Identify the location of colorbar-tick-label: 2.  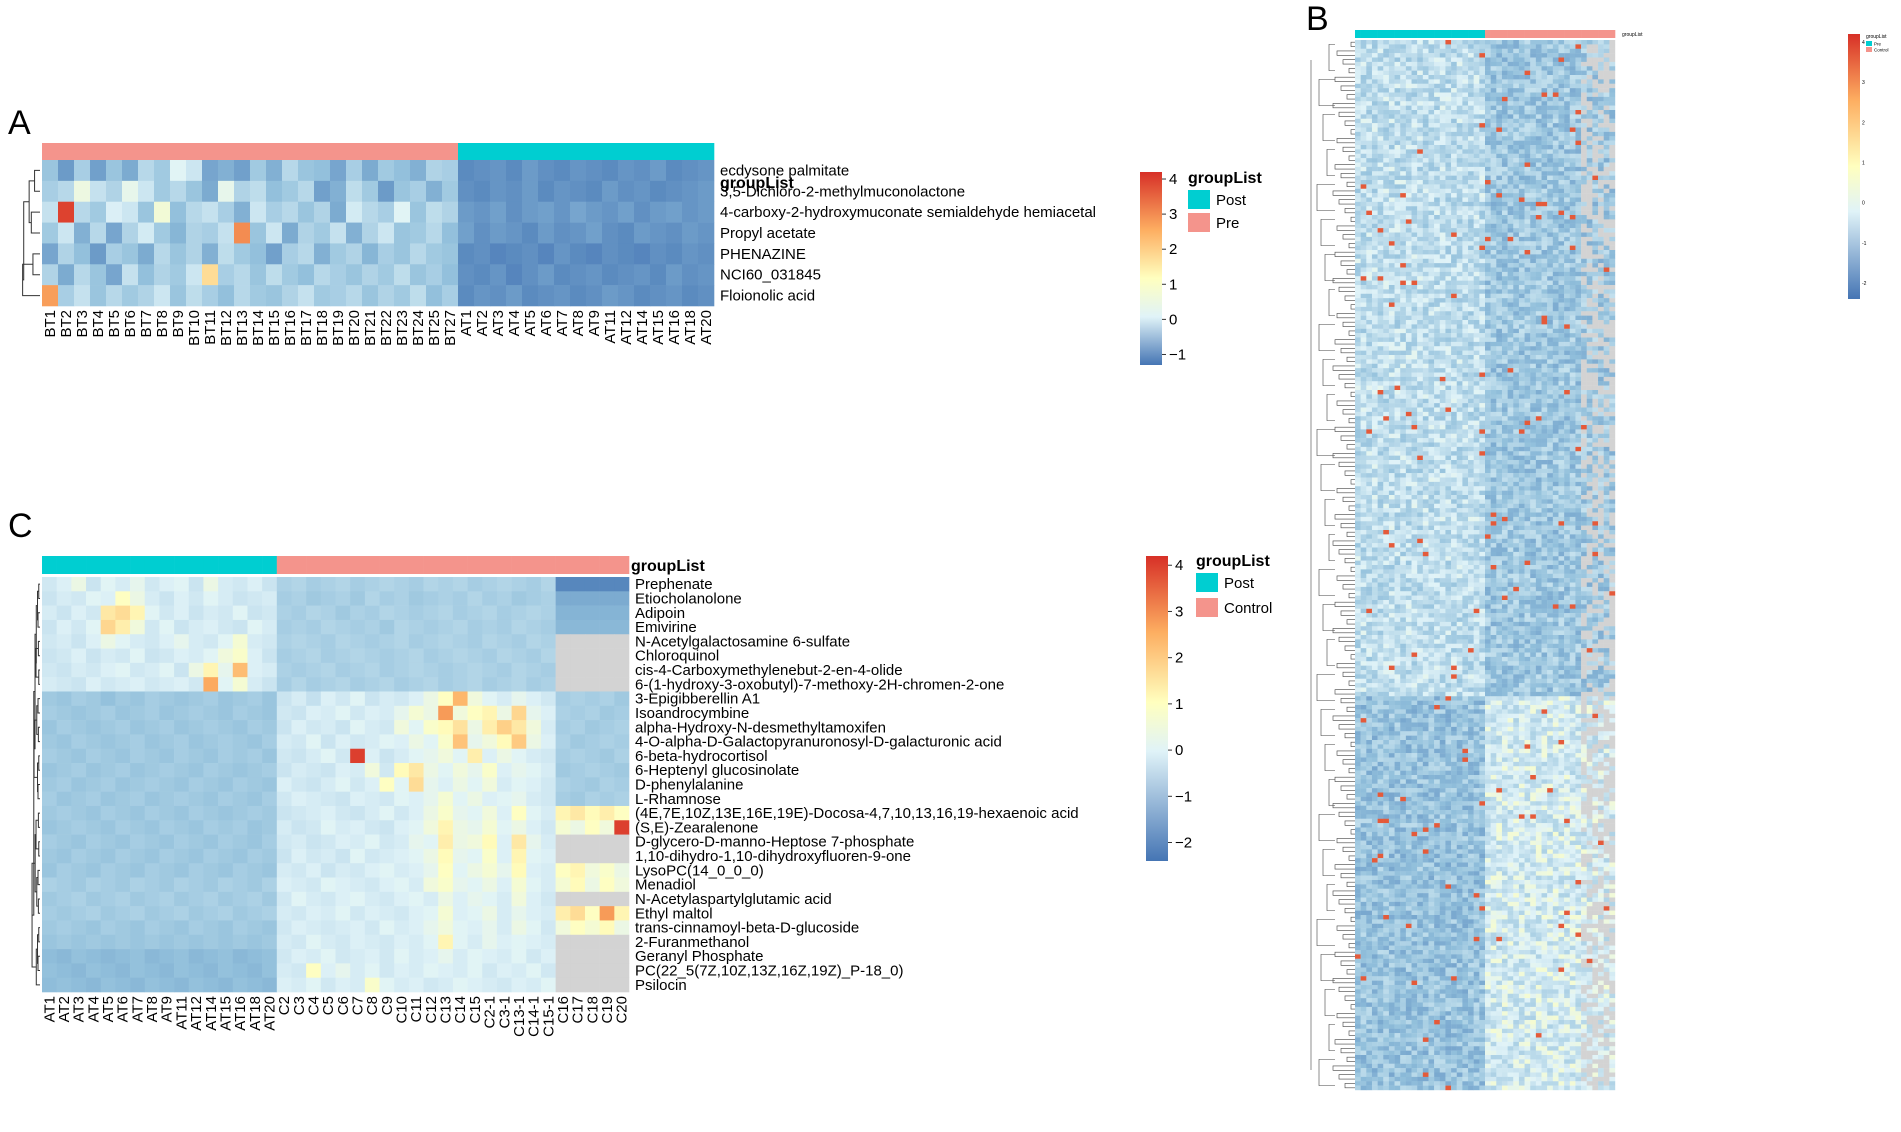
(1173, 249).